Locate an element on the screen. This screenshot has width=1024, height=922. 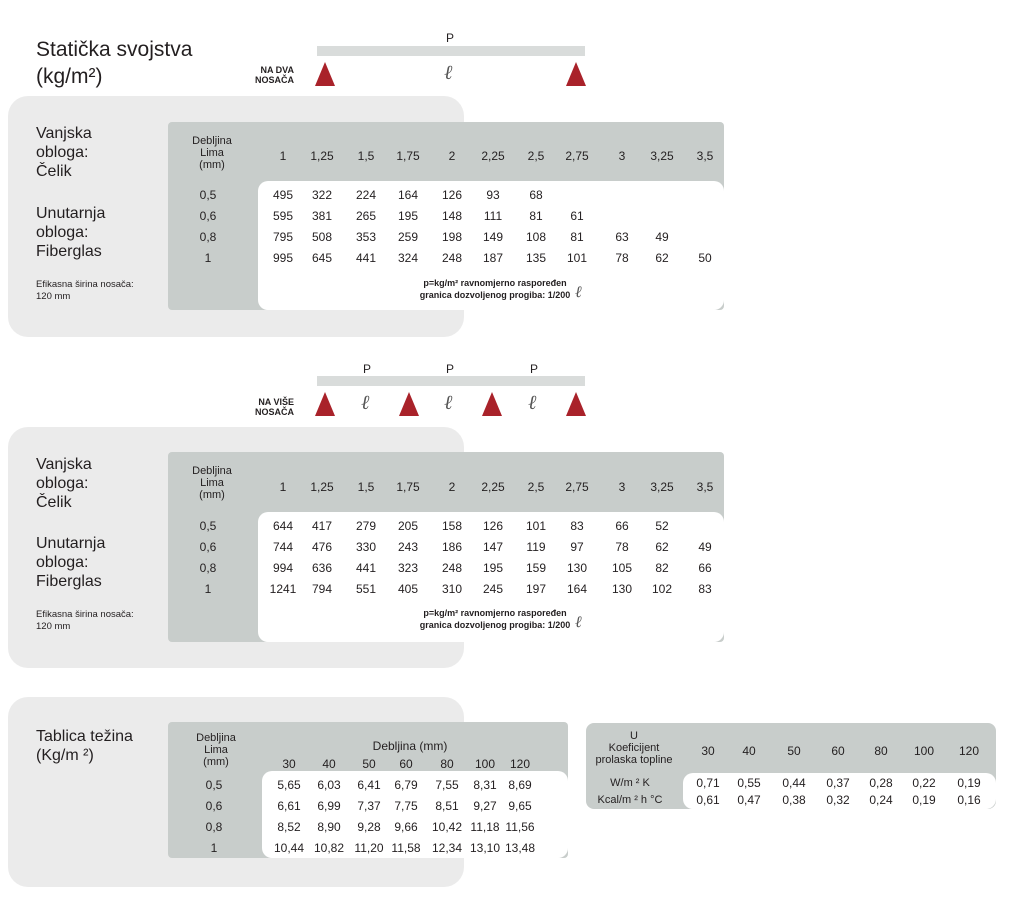
load-value: 158 is located at coordinates (452, 526).